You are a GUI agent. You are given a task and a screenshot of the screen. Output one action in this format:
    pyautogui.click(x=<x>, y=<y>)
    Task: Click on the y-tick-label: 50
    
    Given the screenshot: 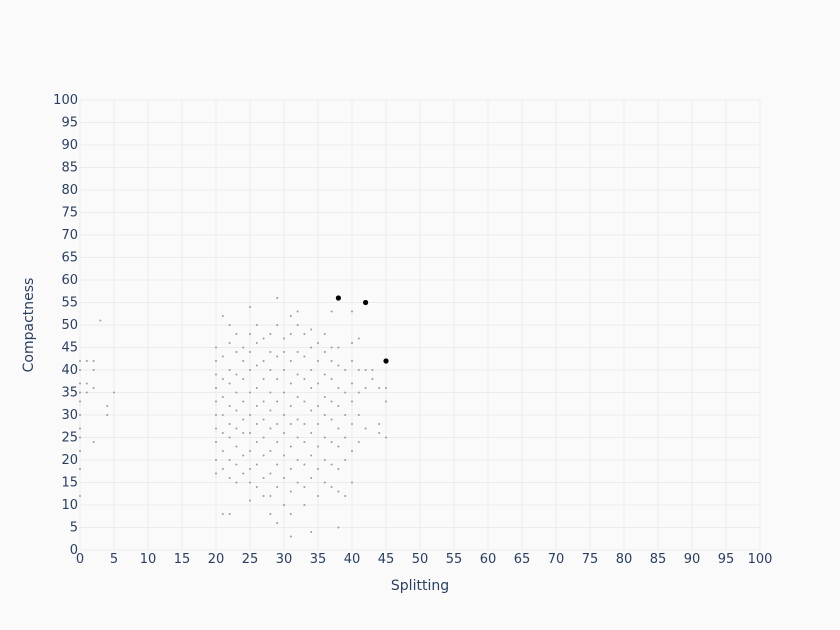 What is the action you would take?
    pyautogui.click(x=69, y=325)
    